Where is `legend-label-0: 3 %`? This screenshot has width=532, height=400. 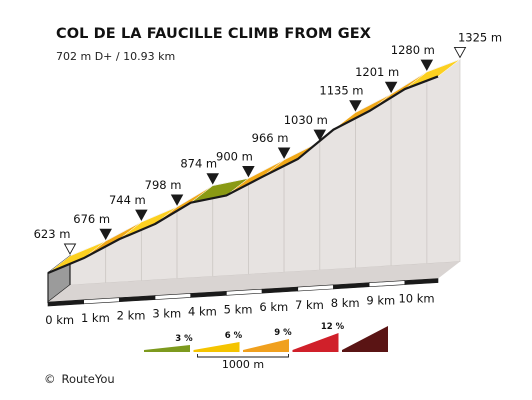
legend-label-0: 3 % is located at coordinates (184, 339).